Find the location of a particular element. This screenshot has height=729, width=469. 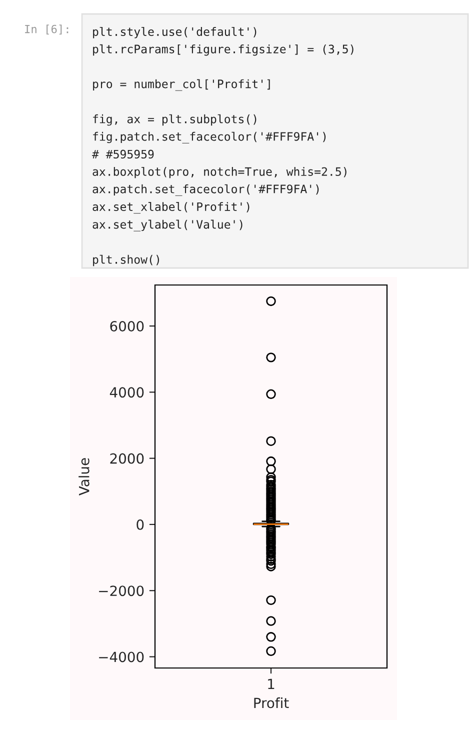

x-axis-title: Profit is located at coordinates (271, 702).